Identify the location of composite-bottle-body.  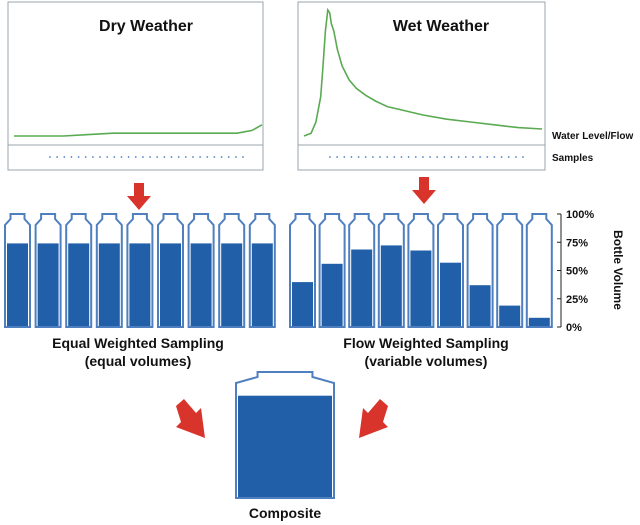
(285, 435).